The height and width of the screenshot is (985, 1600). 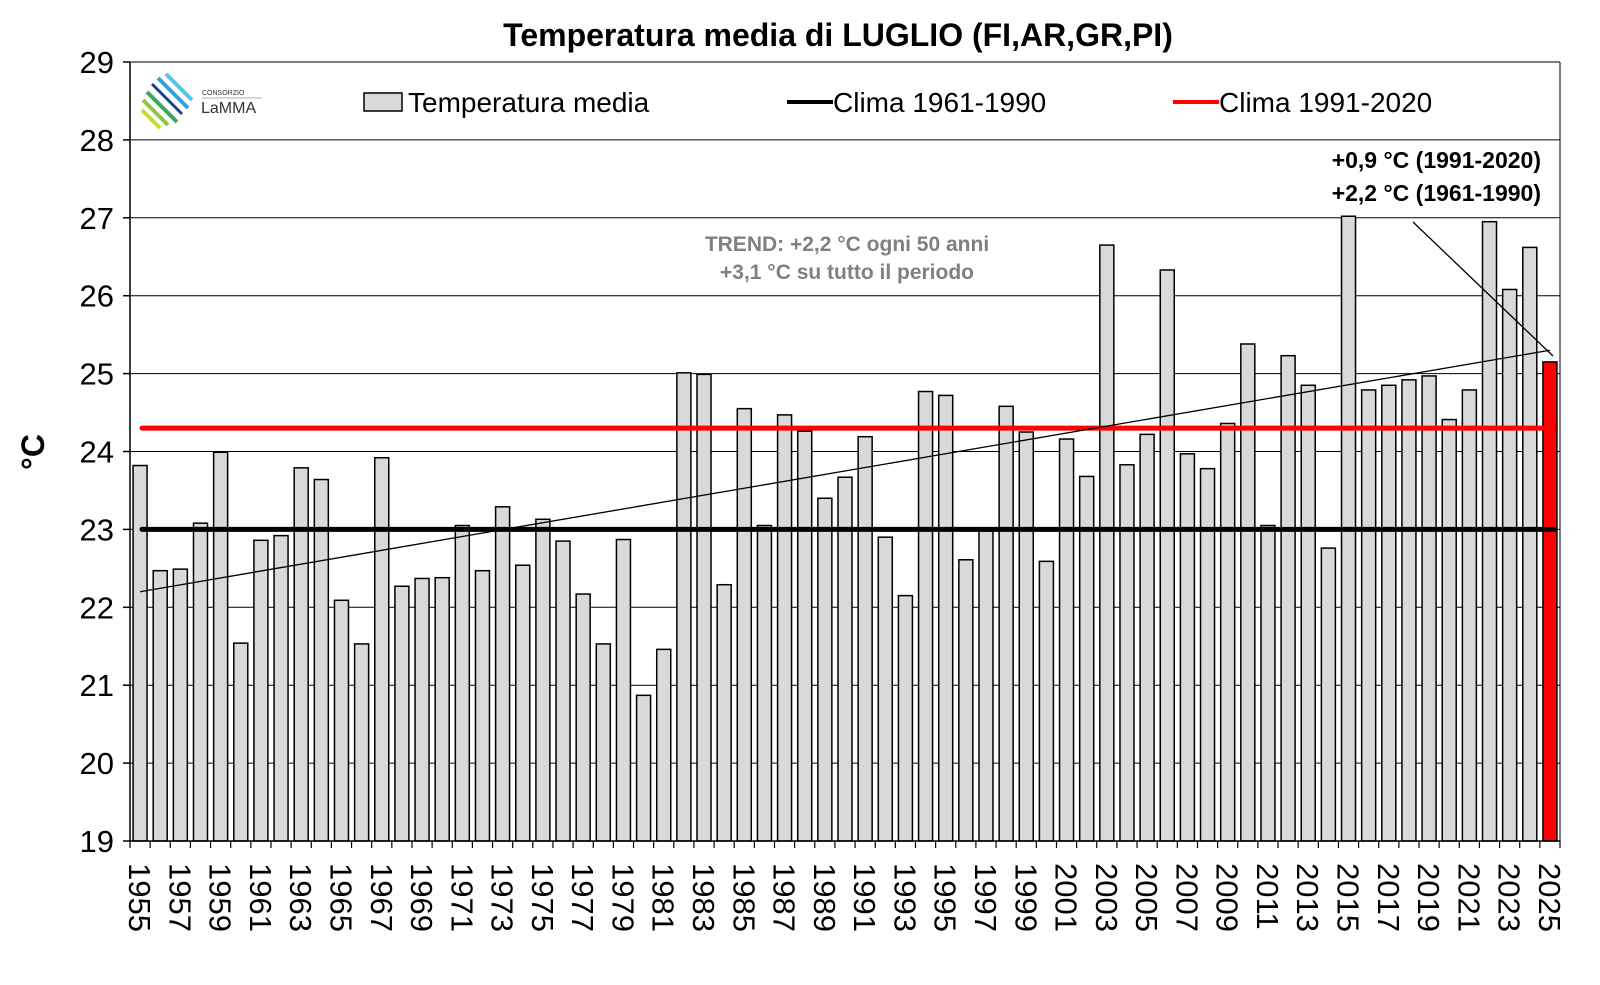 I want to click on x-tick-label: 1989, so click(x=824, y=897).